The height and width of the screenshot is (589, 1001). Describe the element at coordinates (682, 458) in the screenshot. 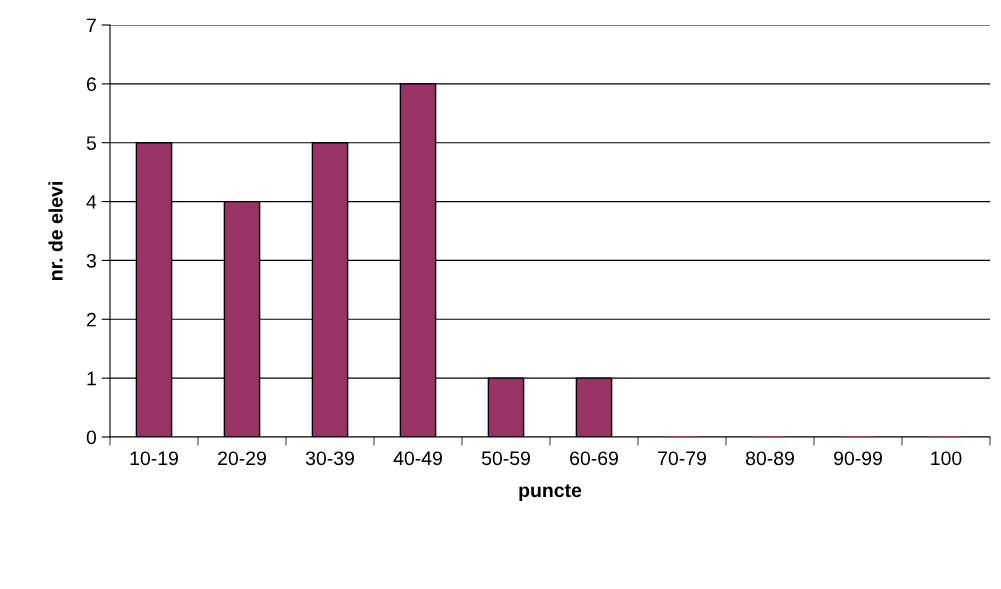

I see `x-tick-label: 70-79` at that location.